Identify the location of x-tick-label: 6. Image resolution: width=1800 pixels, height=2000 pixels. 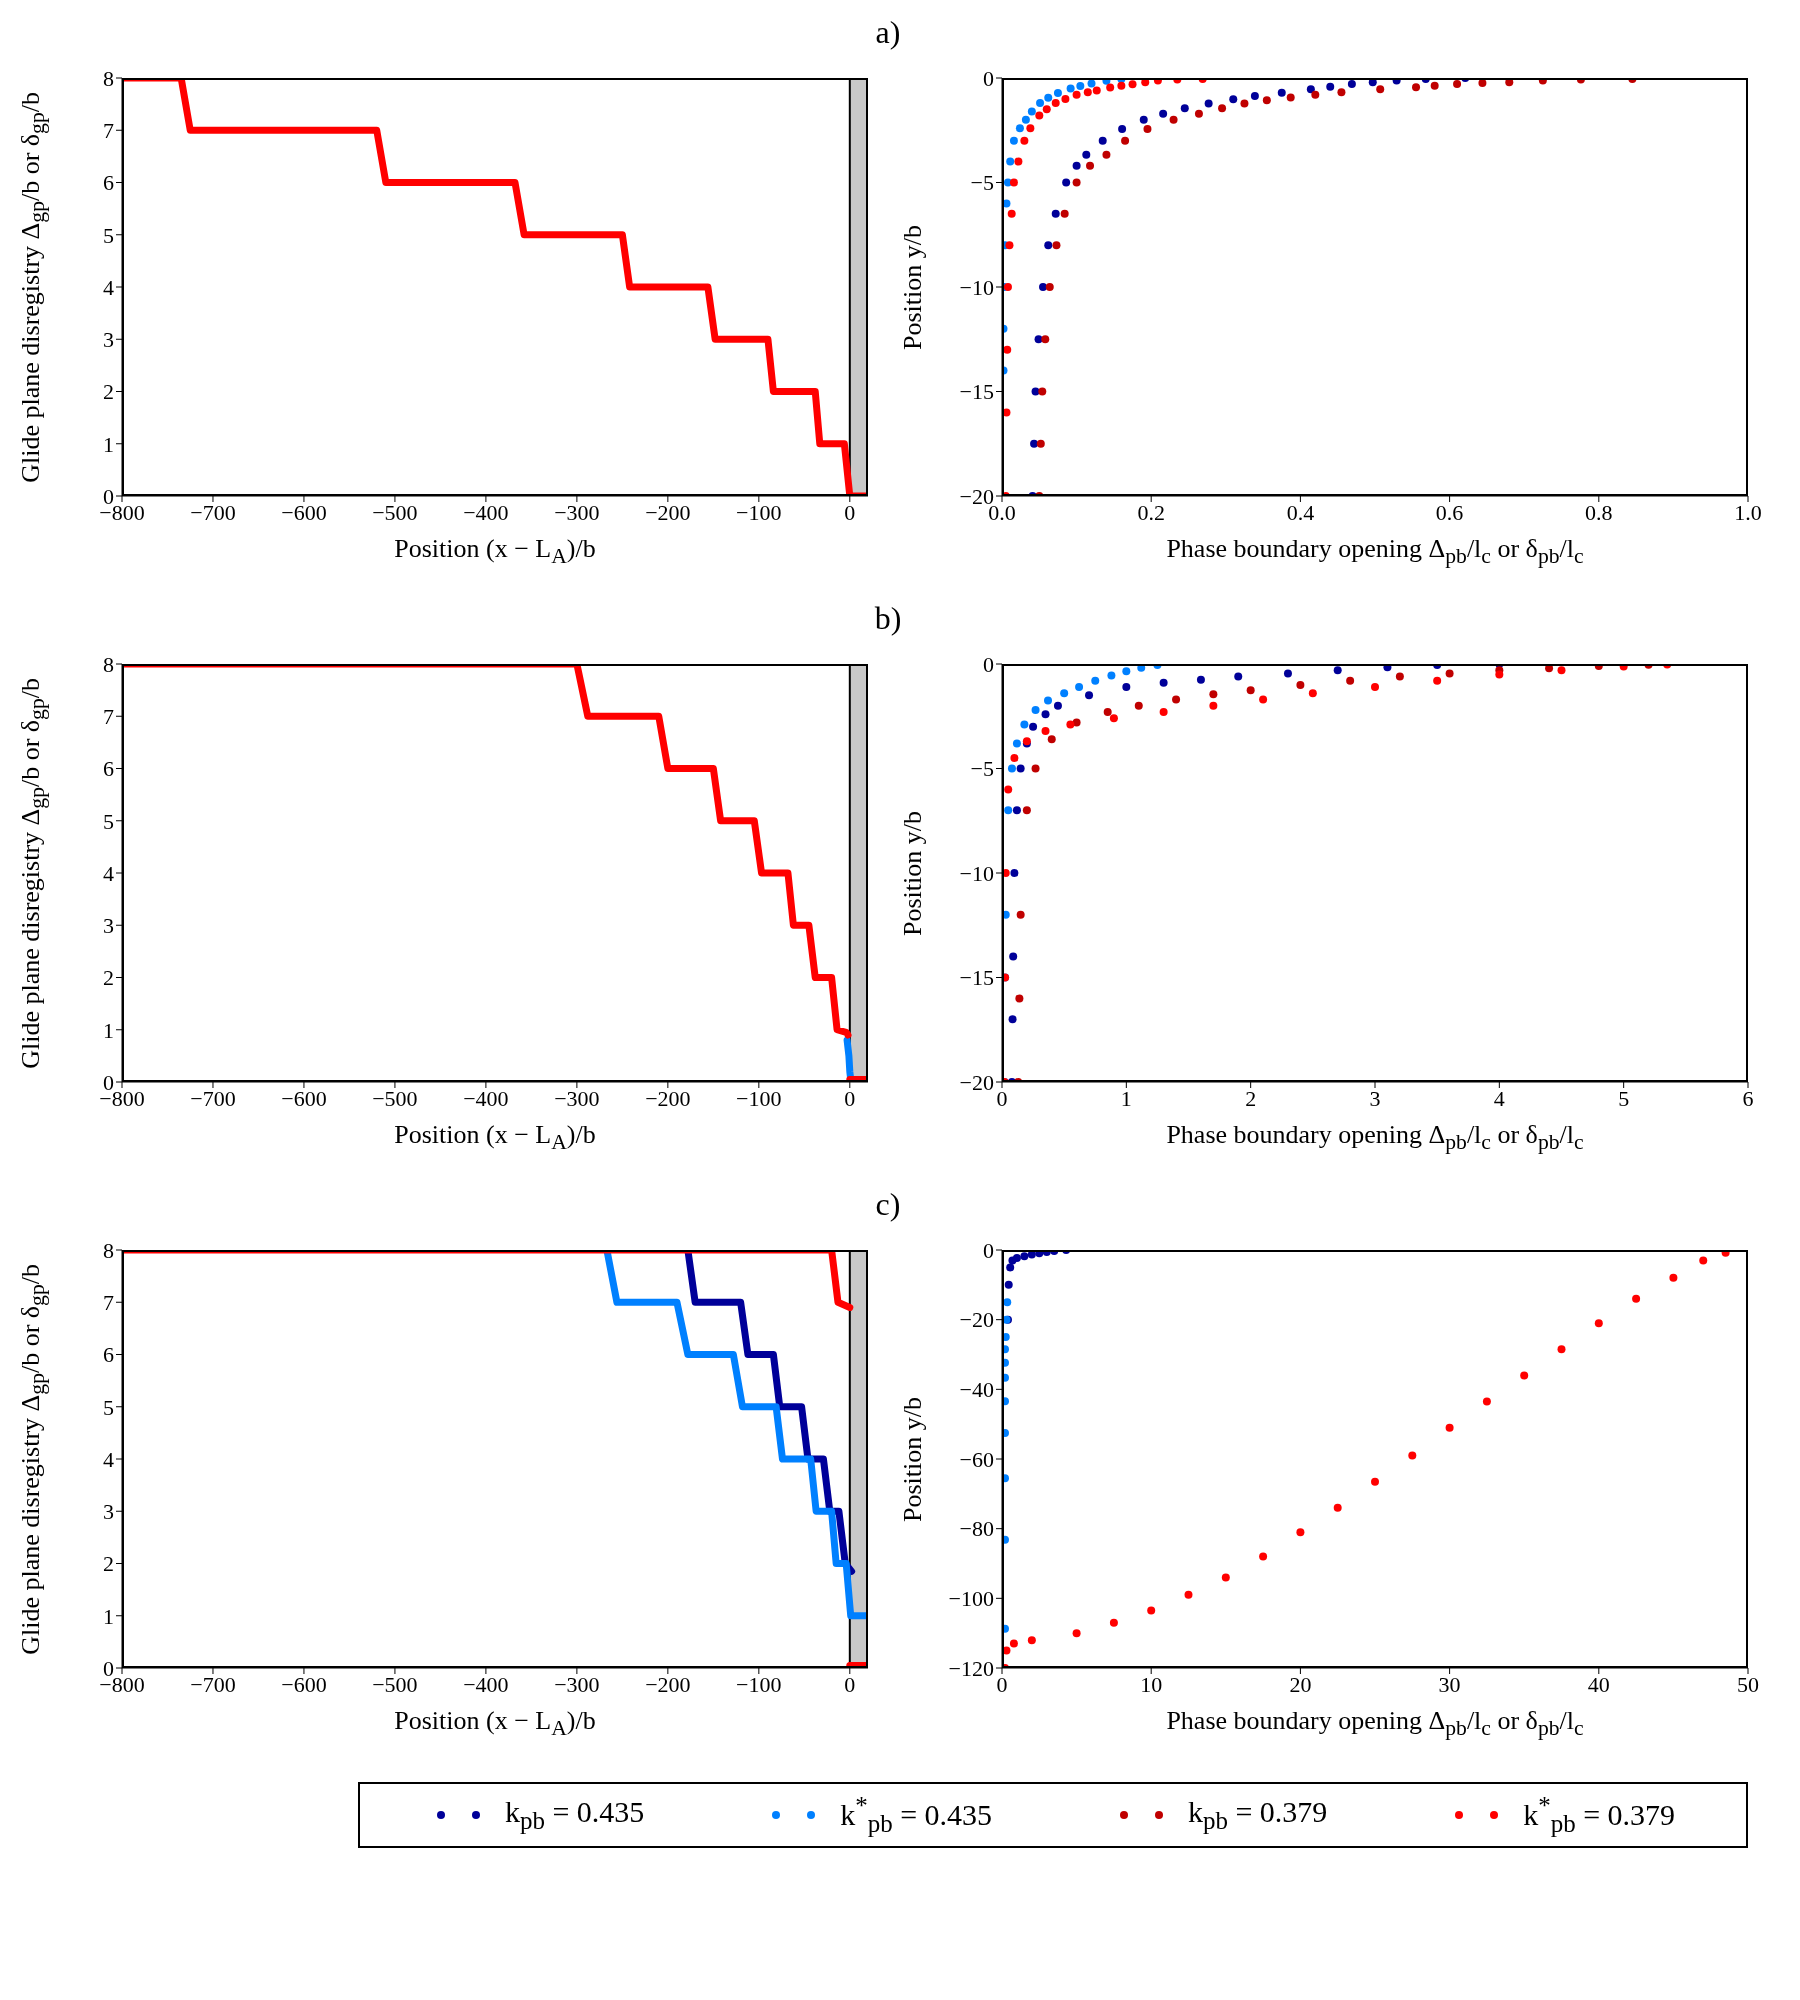
(1748, 1098).